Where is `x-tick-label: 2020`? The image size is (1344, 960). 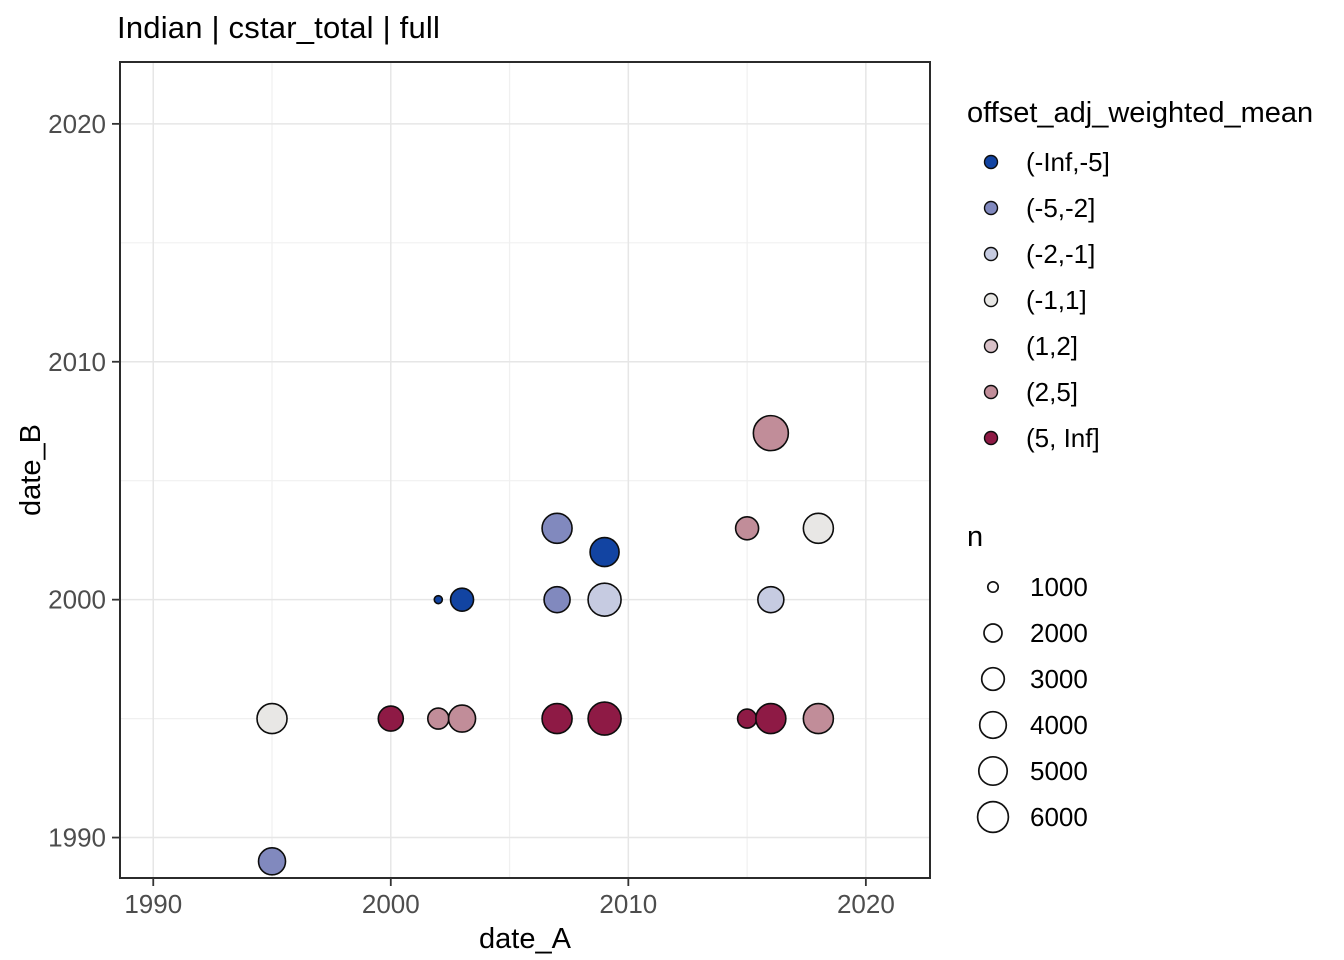 x-tick-label: 2020 is located at coordinates (866, 904).